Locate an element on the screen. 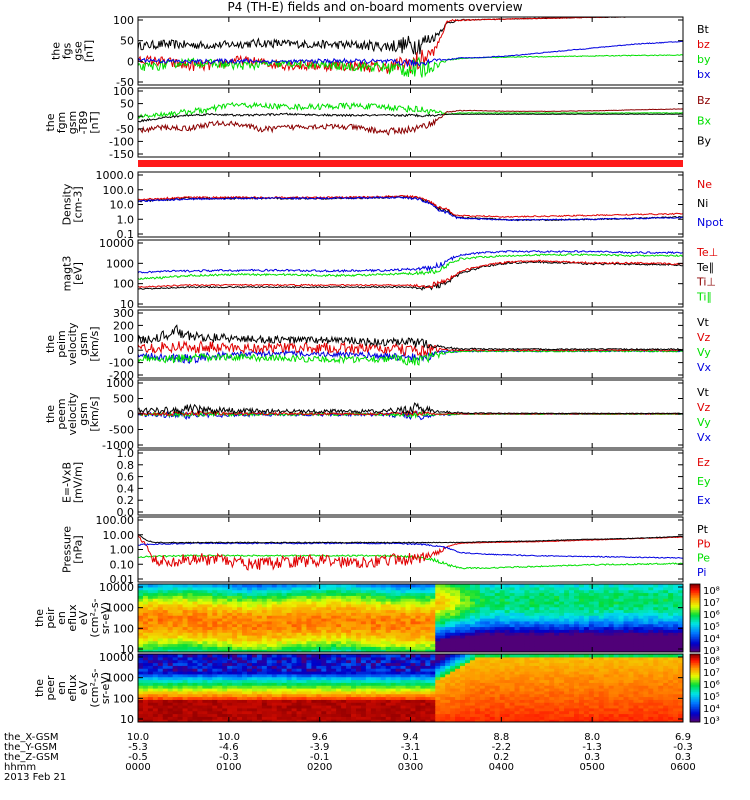 This screenshot has width=750, height=800. y-tick-label: 1.0 is located at coordinates (126, 453).